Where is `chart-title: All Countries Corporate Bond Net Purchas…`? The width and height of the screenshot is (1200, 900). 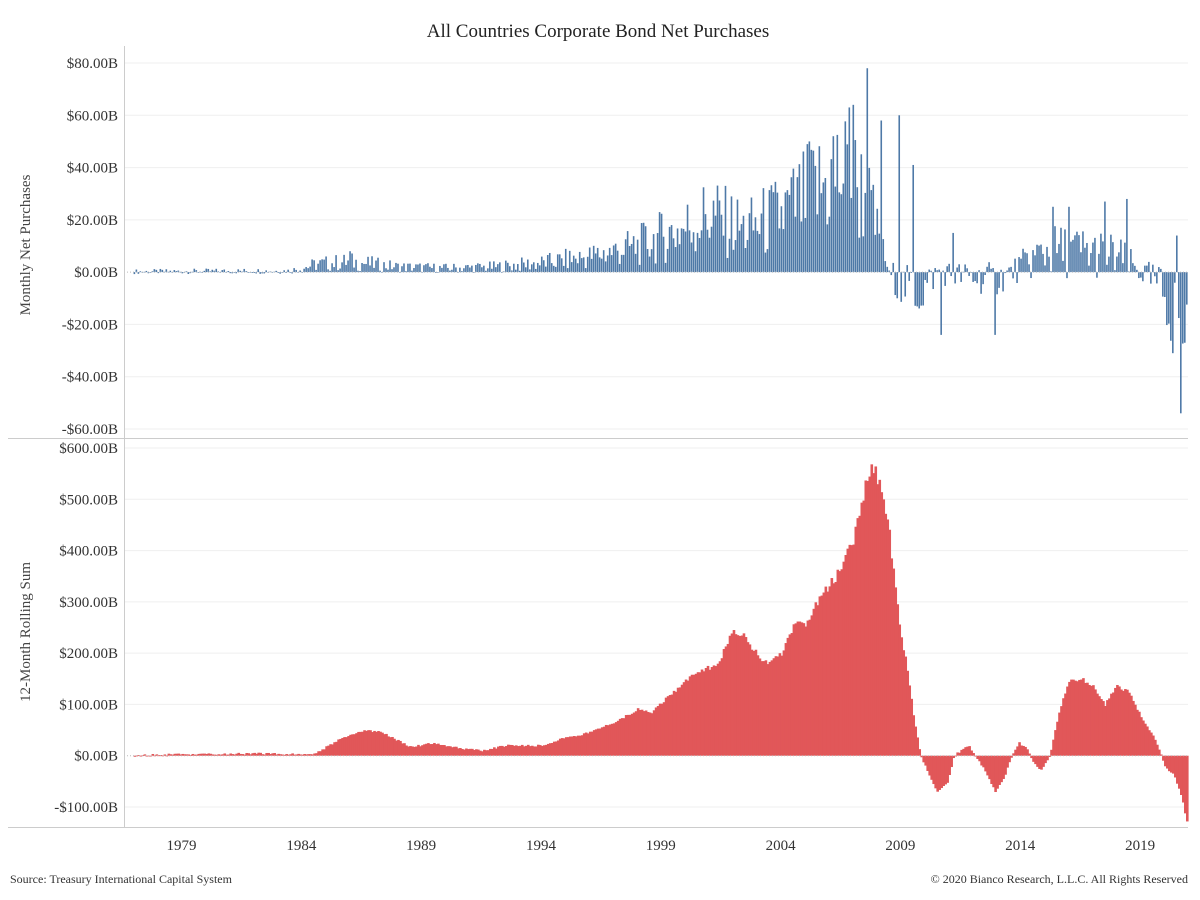
chart-title: All Countries Corporate Bond Net Purchas… is located at coordinates (598, 31).